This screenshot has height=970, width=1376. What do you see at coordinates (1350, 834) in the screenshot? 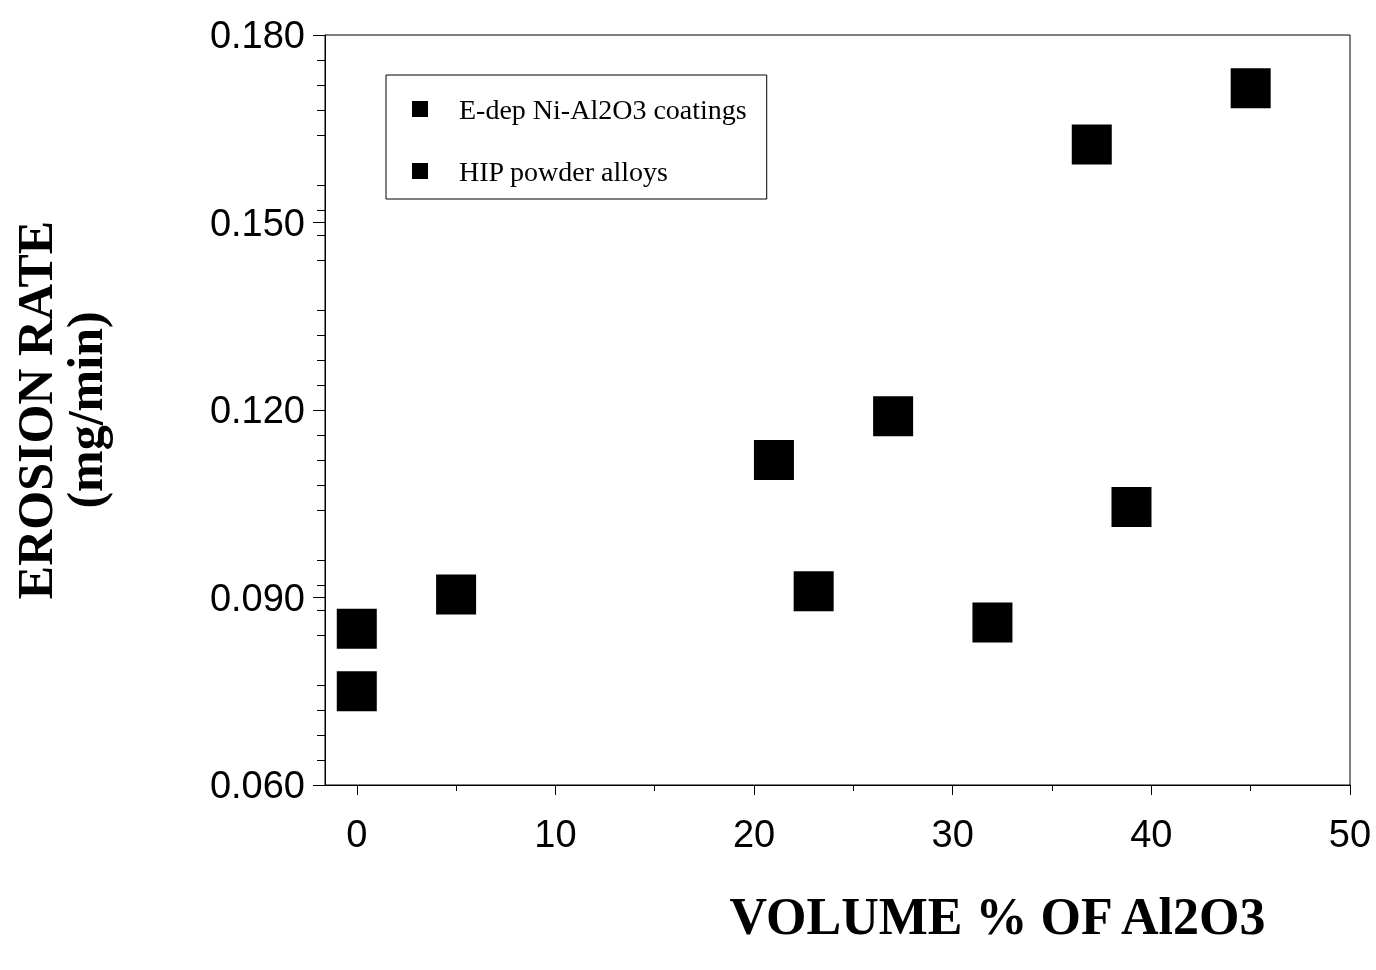
I see `x-tick-label: 50` at bounding box center [1350, 834].